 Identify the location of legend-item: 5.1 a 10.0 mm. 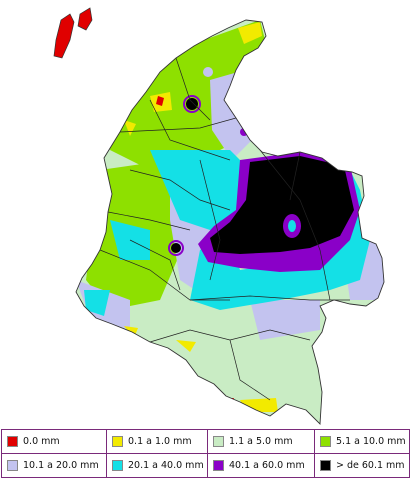
(362, 442).